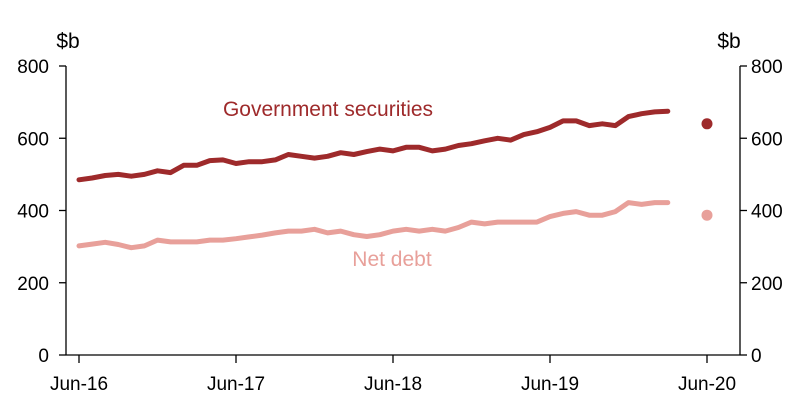 This screenshot has height=397, width=787. I want to click on x-tick-label: Jun-17, so click(236, 384).